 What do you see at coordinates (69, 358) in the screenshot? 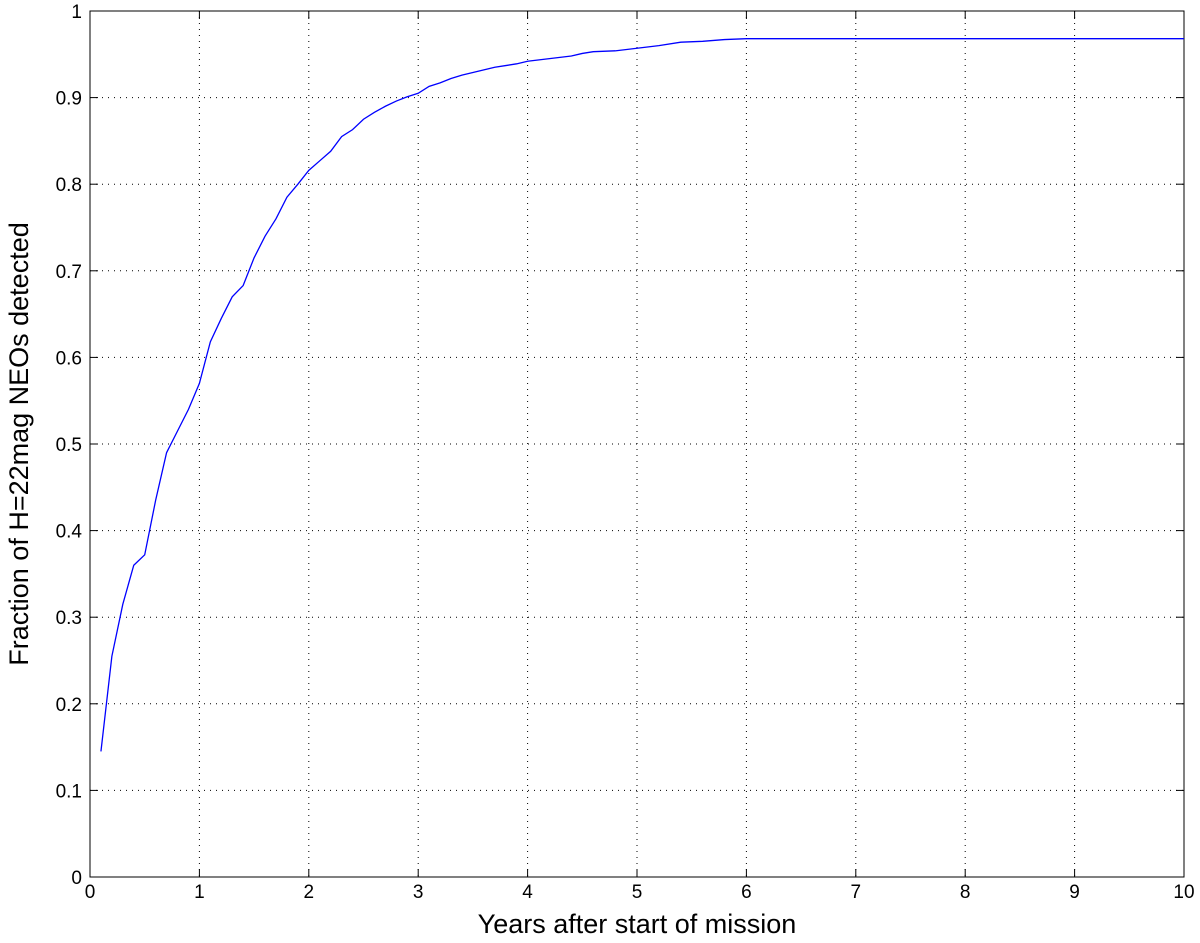
I see `y-tick-label: 0.6` at bounding box center [69, 358].